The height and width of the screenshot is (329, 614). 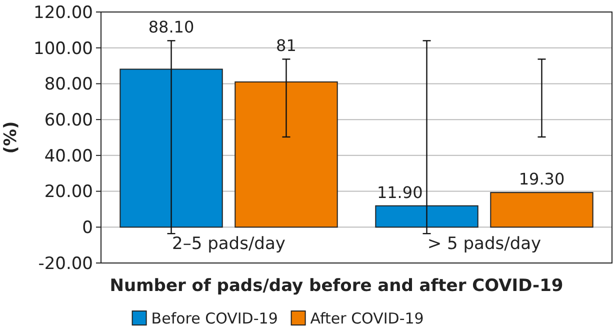 What do you see at coordinates (63, 48) in the screenshot?
I see `y-tick-label: 100.00` at bounding box center [63, 48].